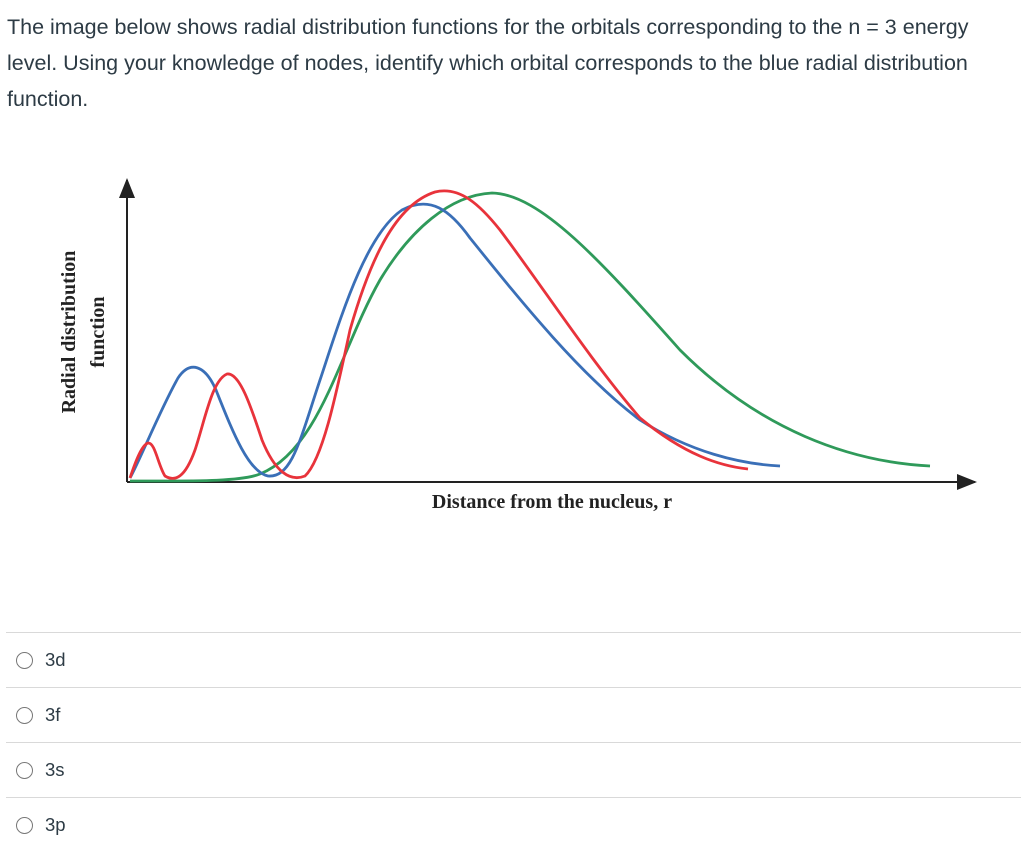 Image resolution: width=1024 pixels, height=863 pixels. Describe the element at coordinates (55, 659) in the screenshot. I see `answer-label: 3d` at that location.